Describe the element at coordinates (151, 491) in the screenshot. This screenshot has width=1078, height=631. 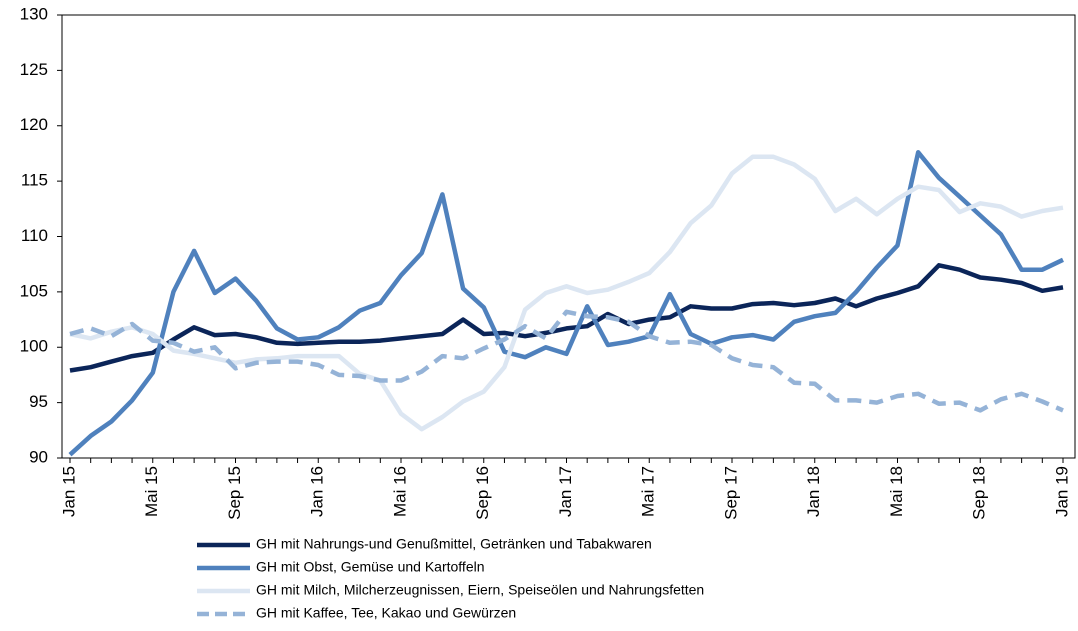
I see `x-tick-label: Mai 15` at that location.